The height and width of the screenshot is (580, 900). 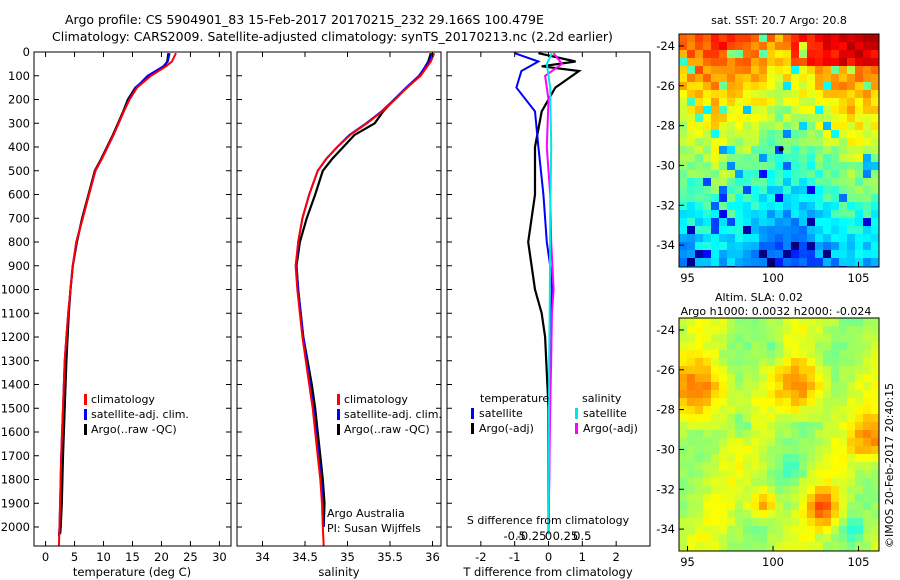 I want to click on legend-group-title: temperature, so click(x=514, y=398).